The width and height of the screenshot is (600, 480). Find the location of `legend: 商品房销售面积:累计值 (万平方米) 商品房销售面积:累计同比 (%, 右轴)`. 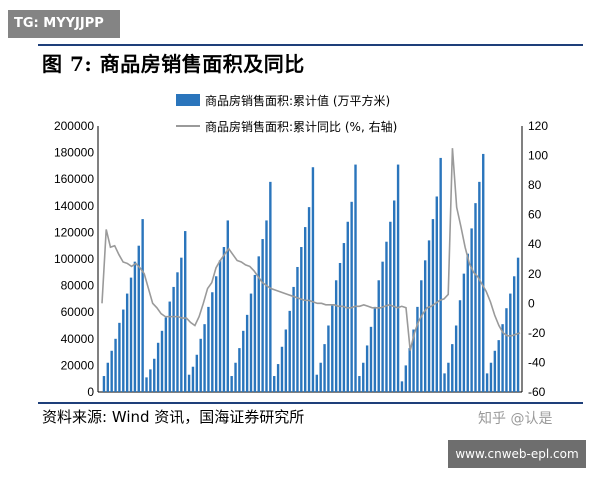

legend: 商品房销售面积:累计值 (万平方米) 商品房销售面积:累计同比 (%, 右轴) is located at coordinates (286, 113).